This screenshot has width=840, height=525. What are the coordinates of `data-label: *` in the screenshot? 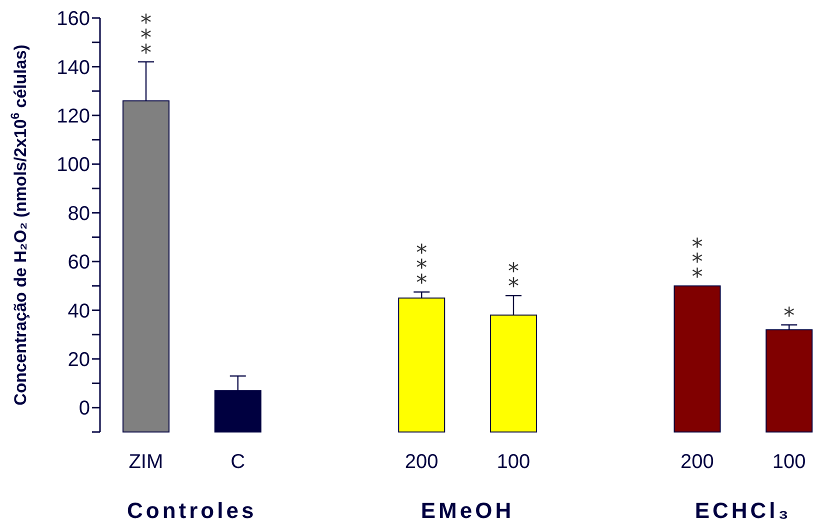 It's located at (789, 316).